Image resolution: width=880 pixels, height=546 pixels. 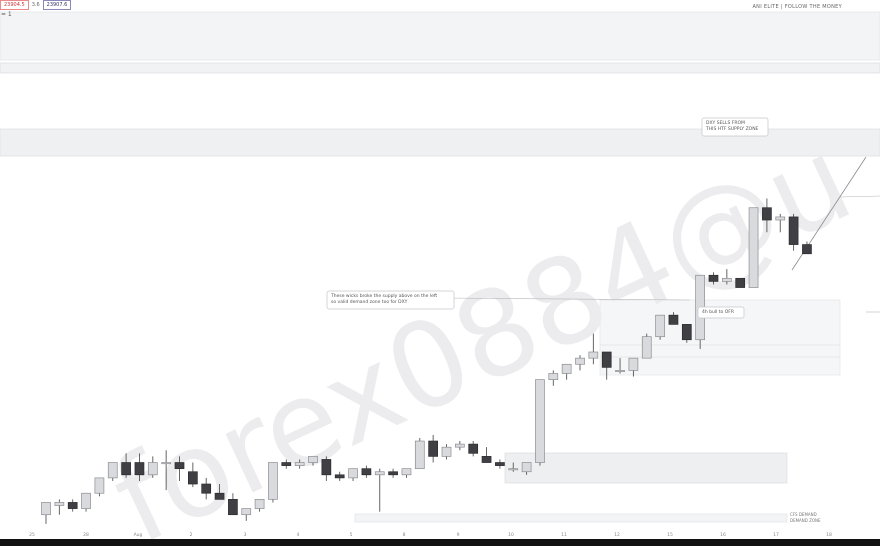 I want to click on low-note-line: CFS DEMAND, so click(x=803, y=514).